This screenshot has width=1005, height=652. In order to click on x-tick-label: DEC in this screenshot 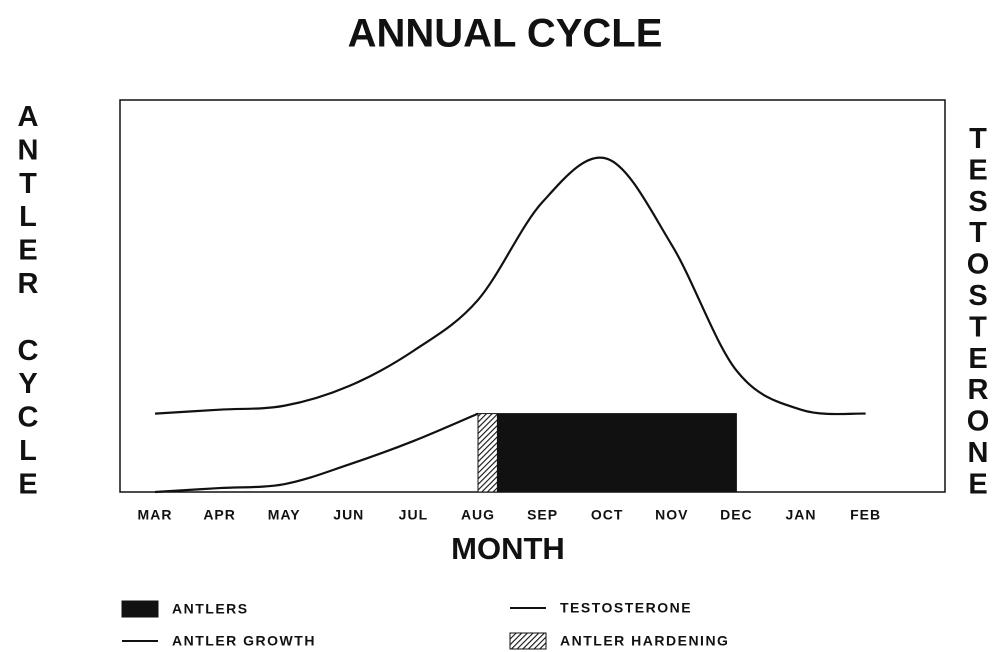, I will do `click(736, 515)`.